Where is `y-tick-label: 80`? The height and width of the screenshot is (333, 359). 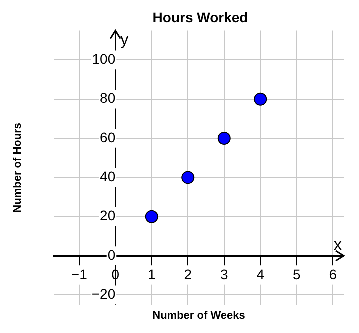 y-tick-label: 80 is located at coordinates (108, 98).